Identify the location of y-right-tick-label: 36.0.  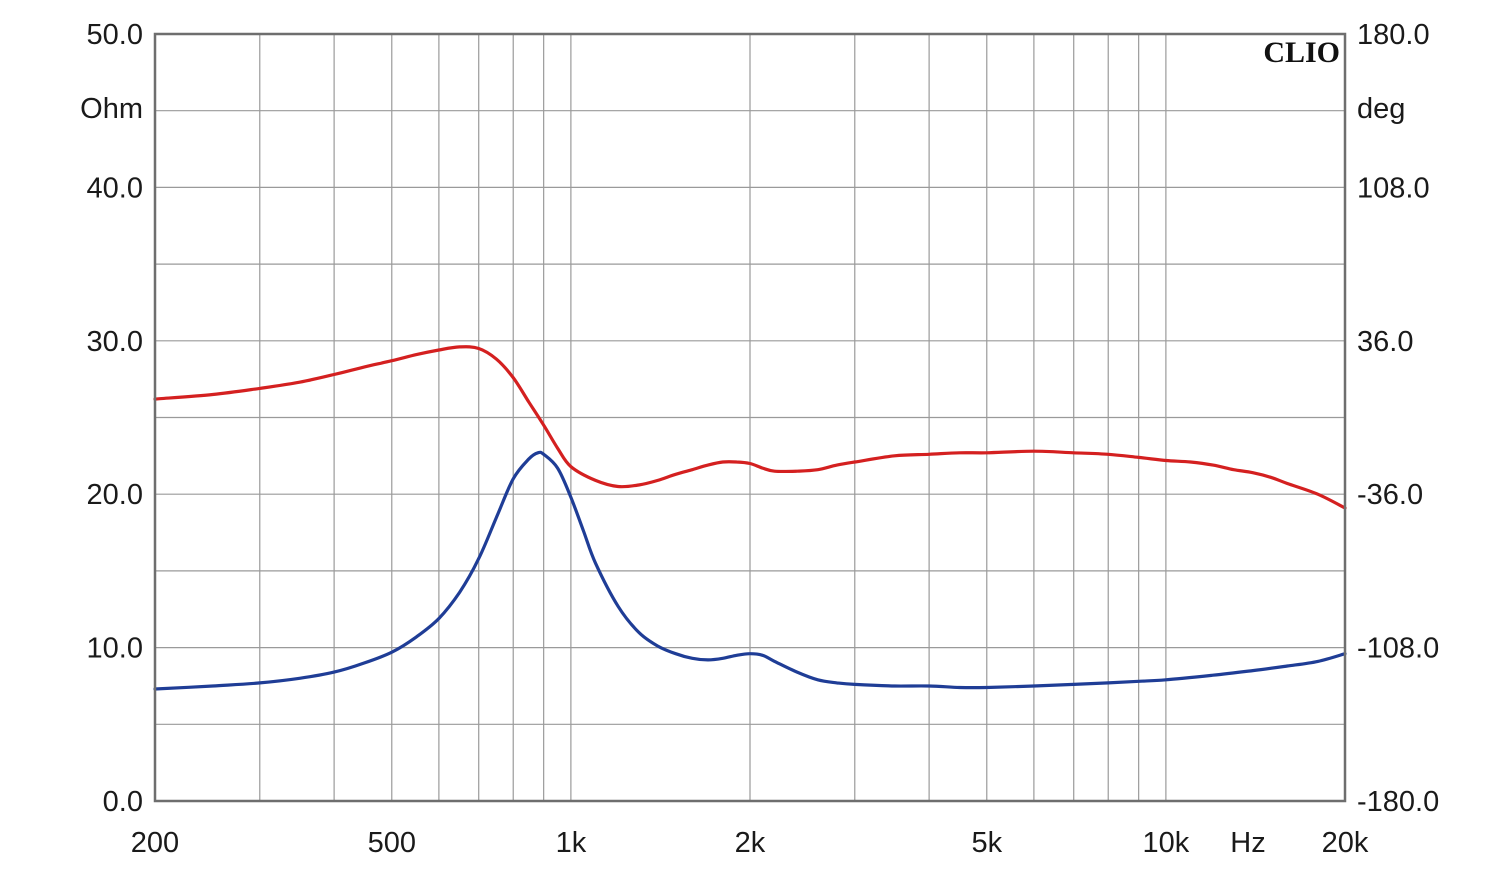
(1385, 342).